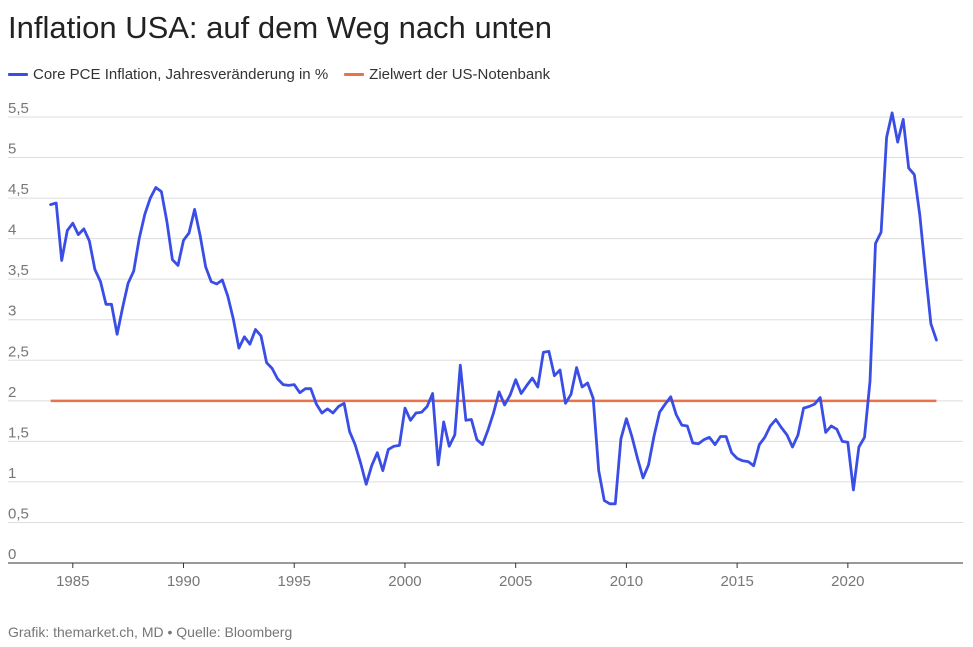  I want to click on chart-title: Inflation USA: auf dem Weg nach unten, so click(280, 27).